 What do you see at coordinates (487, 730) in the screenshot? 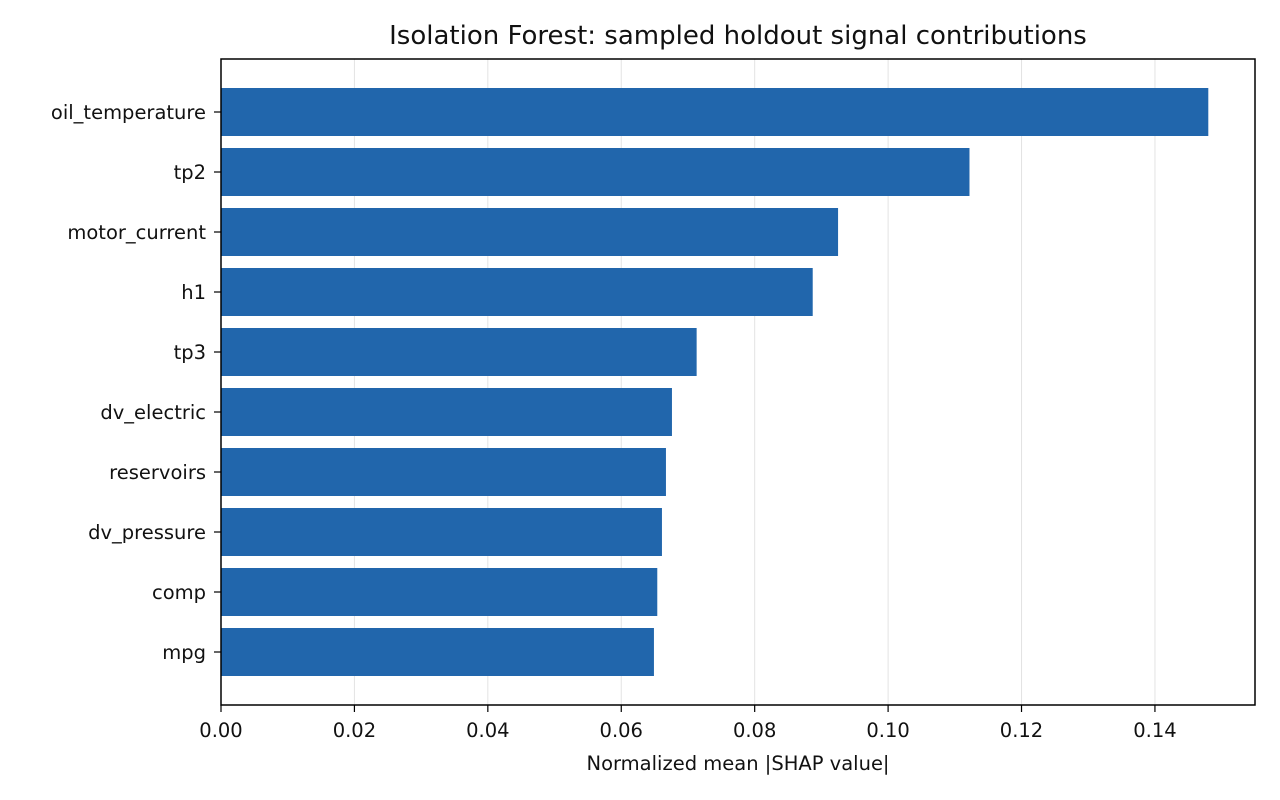
I see `x-tick-label: 0.04` at bounding box center [487, 730].